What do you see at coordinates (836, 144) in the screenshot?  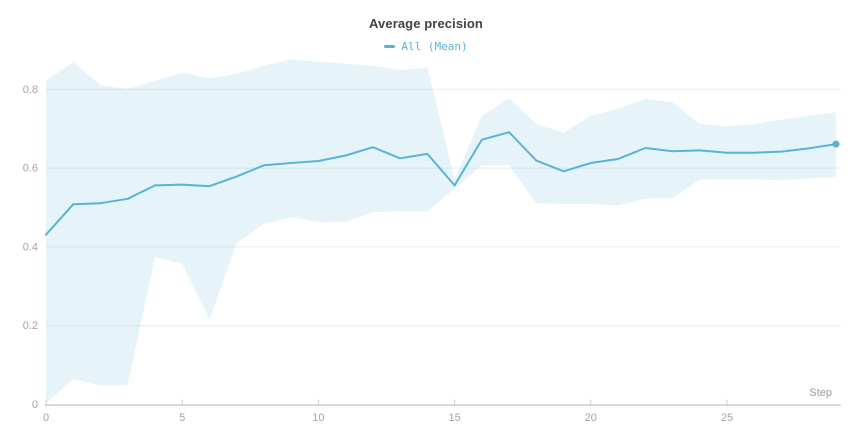 I see `last-point-marker` at bounding box center [836, 144].